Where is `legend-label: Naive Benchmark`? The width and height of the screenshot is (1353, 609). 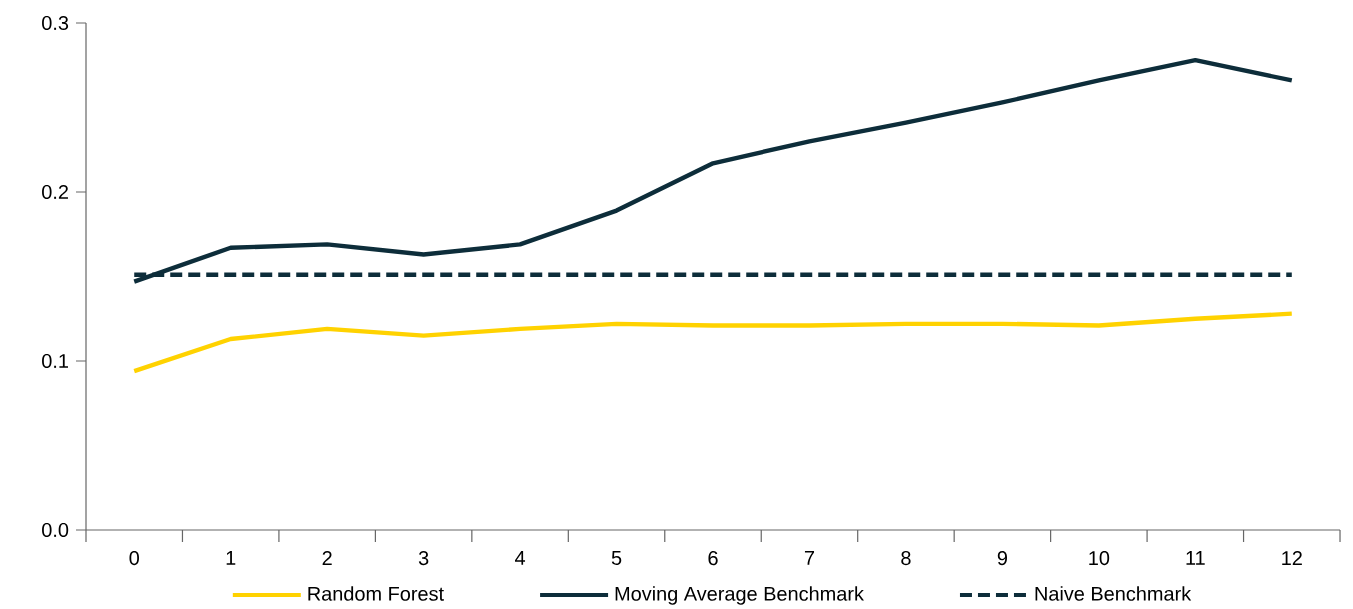
legend-label: Naive Benchmark is located at coordinates (1113, 593).